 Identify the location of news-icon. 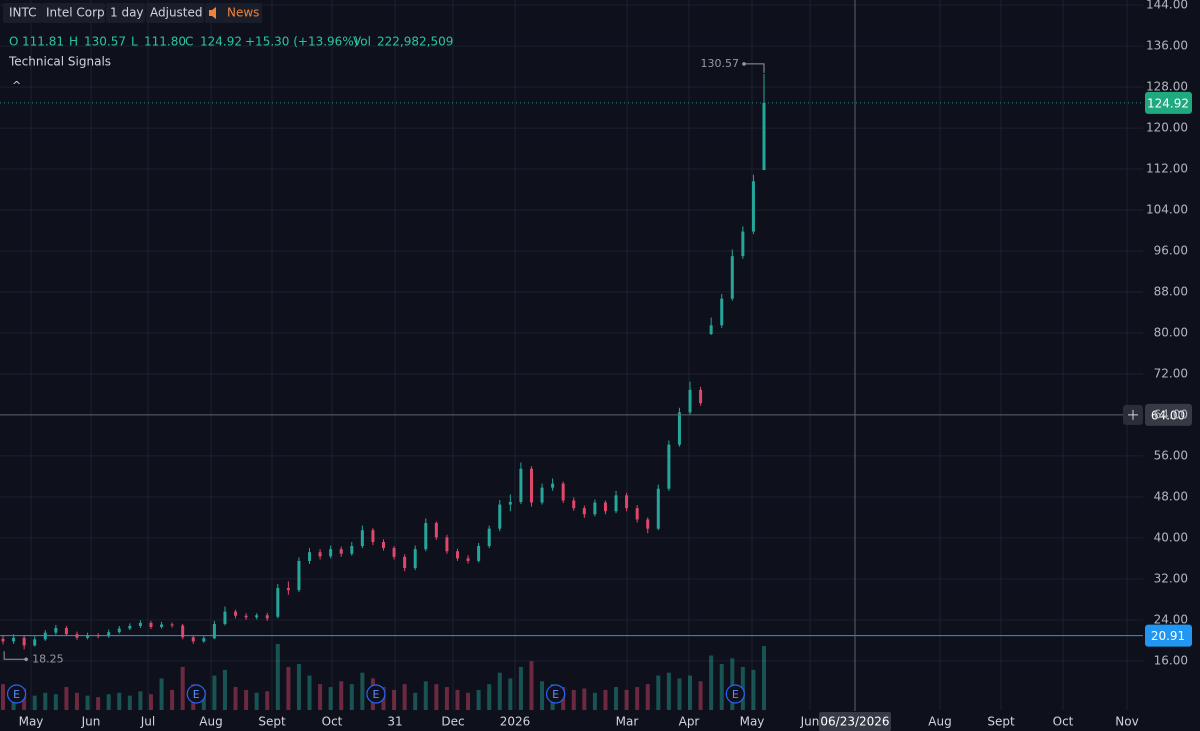
(212, 13).